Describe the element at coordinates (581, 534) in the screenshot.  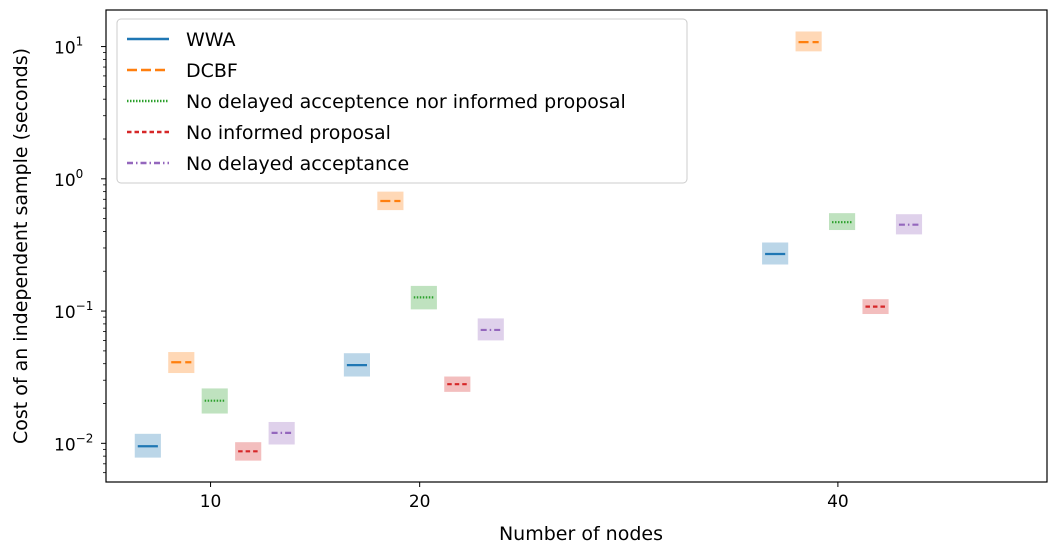
I see `x-axis-label: Number of nodes` at that location.